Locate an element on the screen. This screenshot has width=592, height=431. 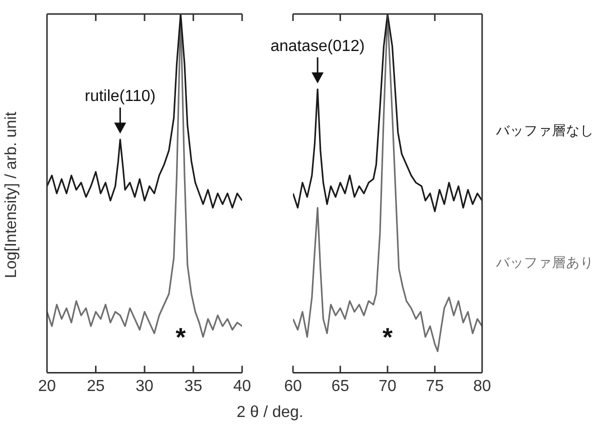
text: バッファ層あり is located at coordinates (544, 263).